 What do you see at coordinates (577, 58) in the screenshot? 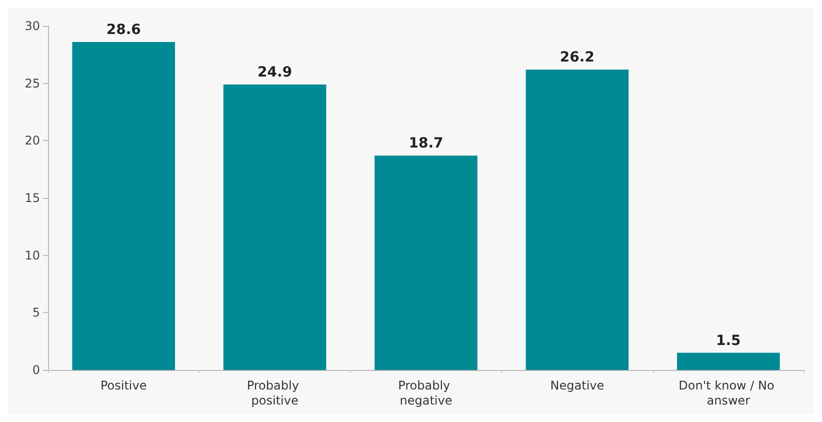
I see `data-label: 26.2` at bounding box center [577, 58].